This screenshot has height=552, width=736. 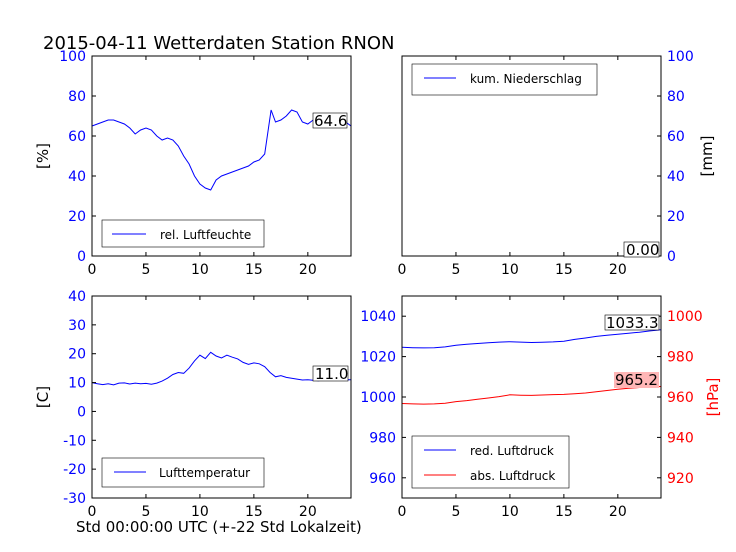 I want to click on humidity-frame, so click(x=221, y=156).